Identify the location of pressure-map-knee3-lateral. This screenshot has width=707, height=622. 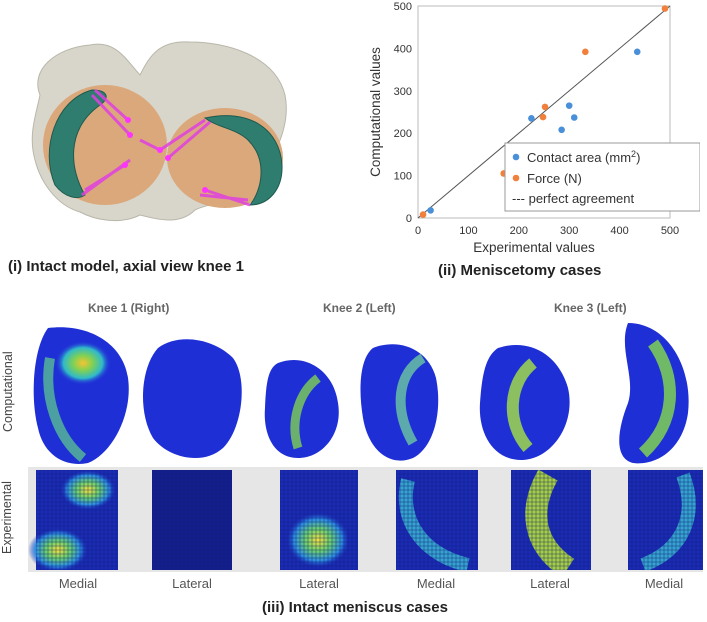
(551, 520).